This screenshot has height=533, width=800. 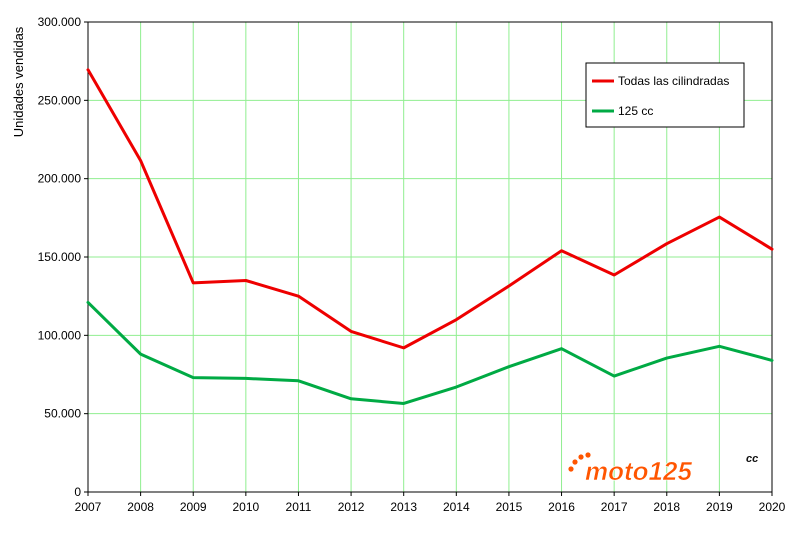 What do you see at coordinates (561, 507) in the screenshot?
I see `x-tick-label: 2016` at bounding box center [561, 507].